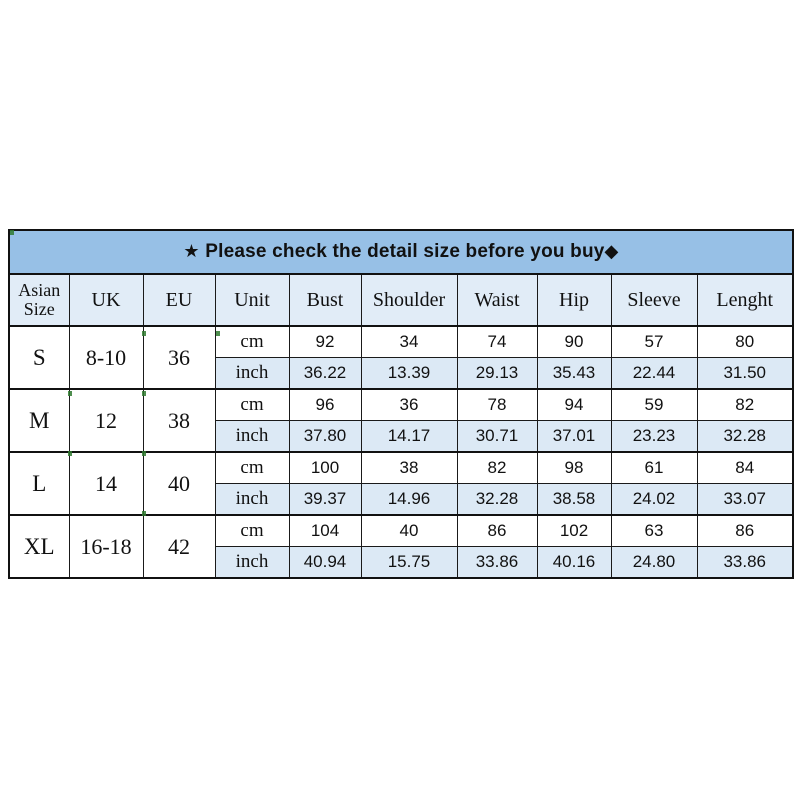 This screenshot has height=800, width=800. I want to click on cell-shoulder-cm: 40, so click(409, 530).